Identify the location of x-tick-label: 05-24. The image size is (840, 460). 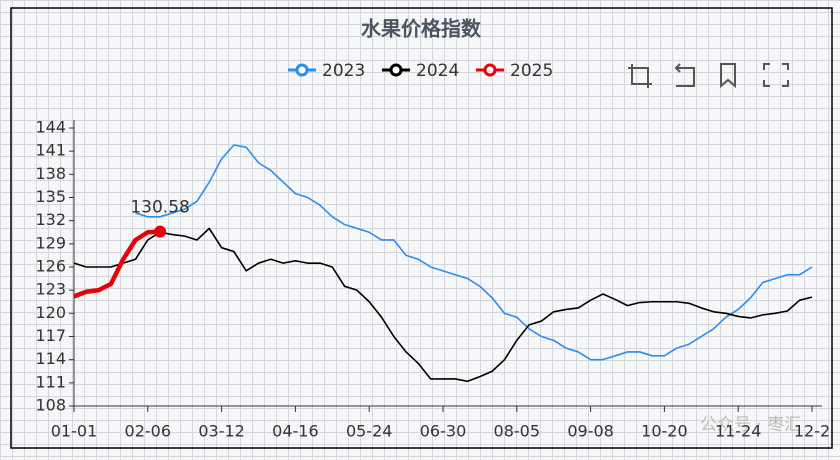
(369, 431).